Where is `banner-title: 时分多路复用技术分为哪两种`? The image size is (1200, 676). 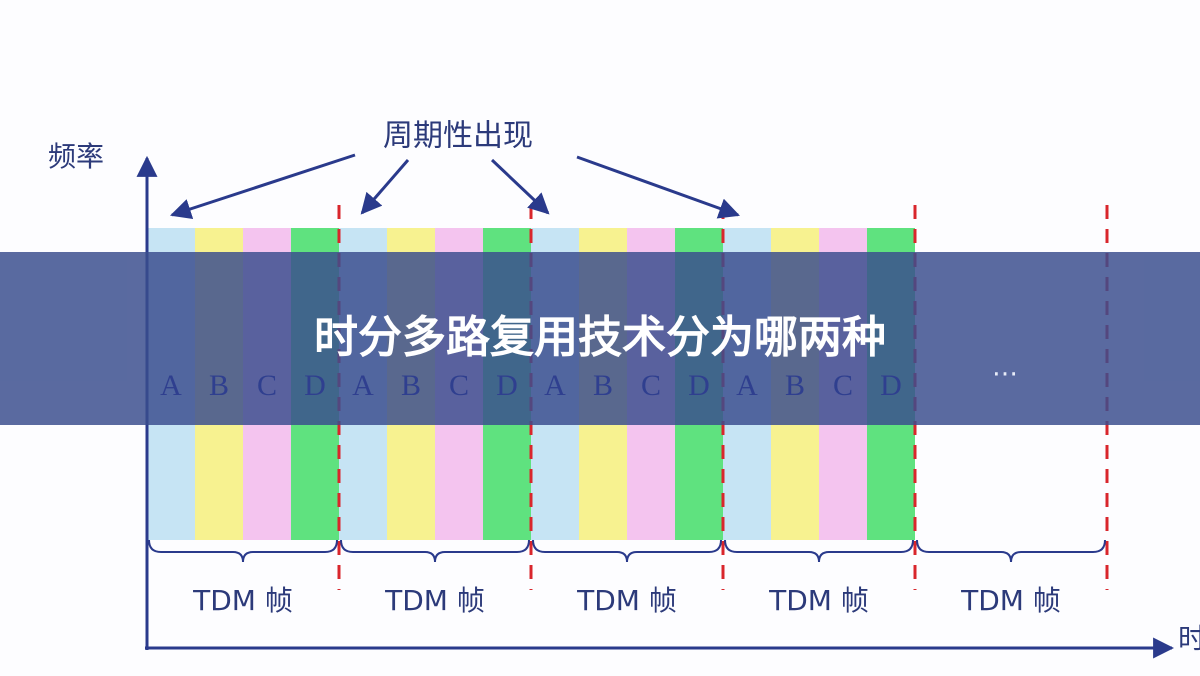
banner-title: 时分多路复用技术分为哪两种 is located at coordinates (600, 337).